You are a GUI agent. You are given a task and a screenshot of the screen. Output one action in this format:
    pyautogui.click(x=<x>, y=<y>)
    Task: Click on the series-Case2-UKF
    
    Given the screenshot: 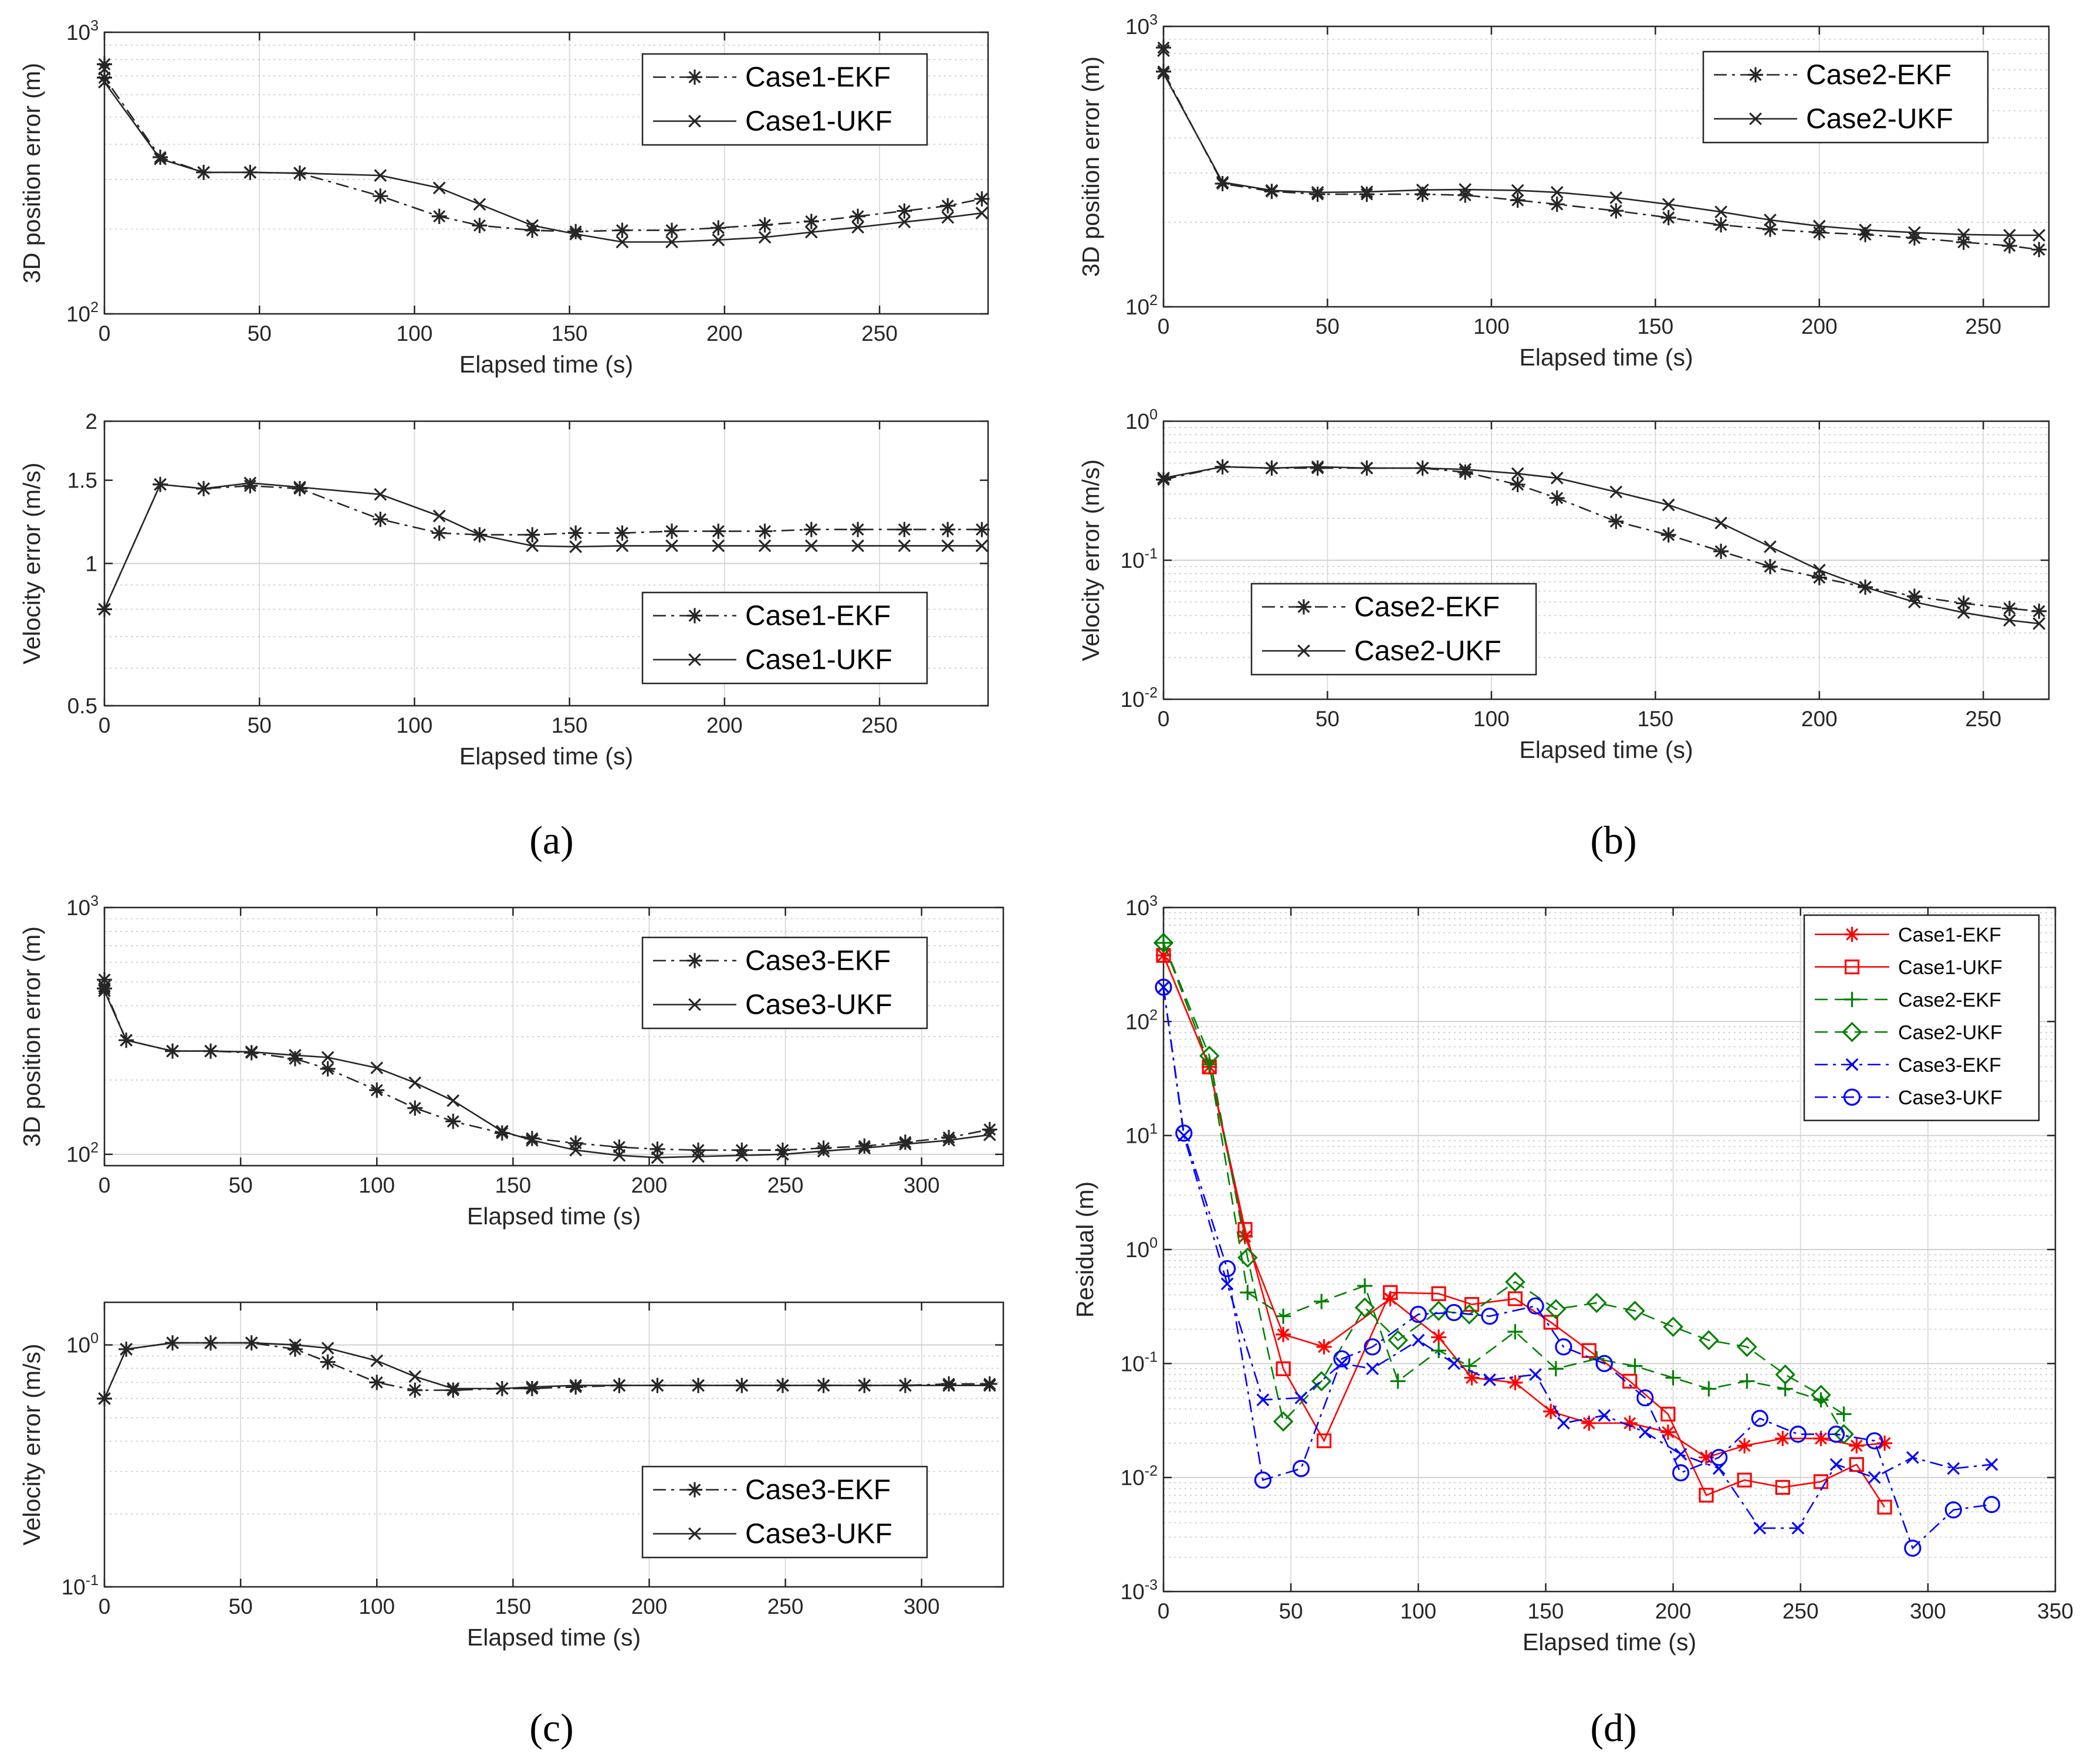 What is the action you would take?
    pyautogui.click(x=1601, y=143)
    